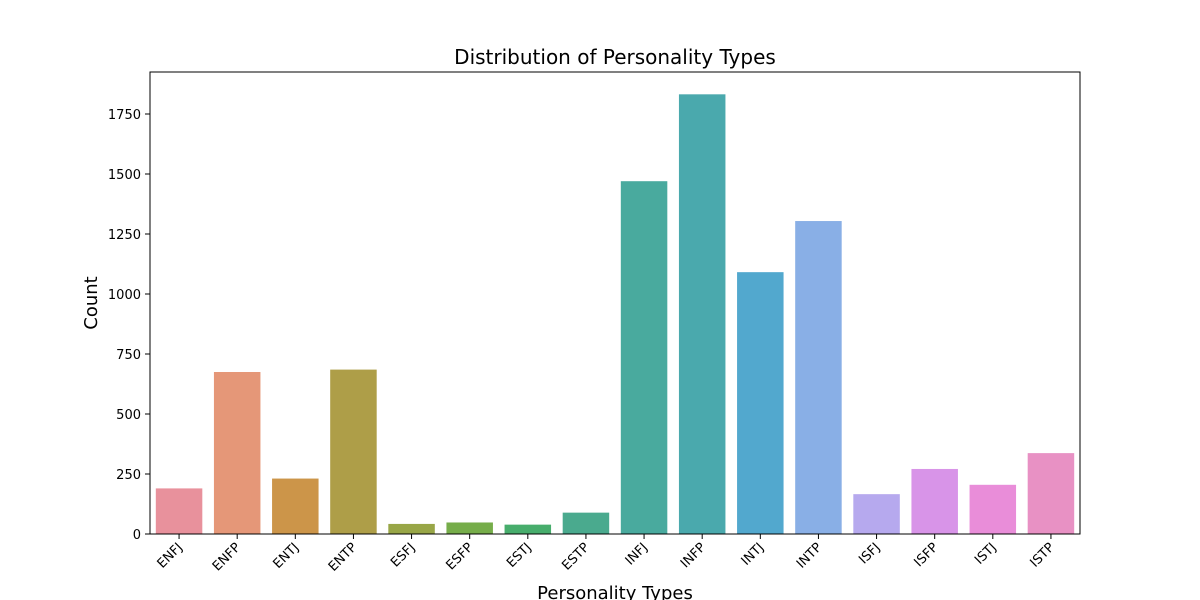  What do you see at coordinates (528, 529) in the screenshot?
I see `bar-estj` at bounding box center [528, 529].